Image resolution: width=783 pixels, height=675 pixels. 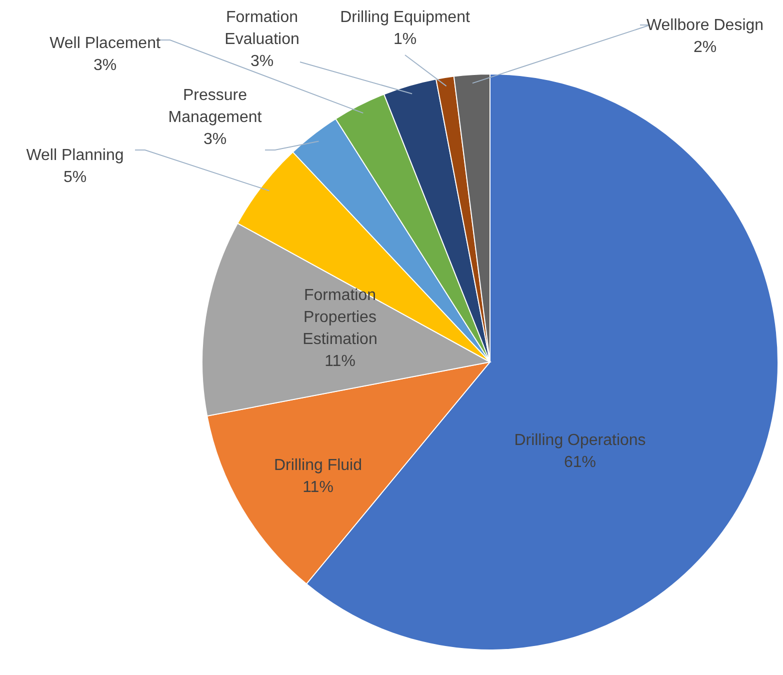 I want to click on slice-label: Well Planning, so click(x=75, y=155).